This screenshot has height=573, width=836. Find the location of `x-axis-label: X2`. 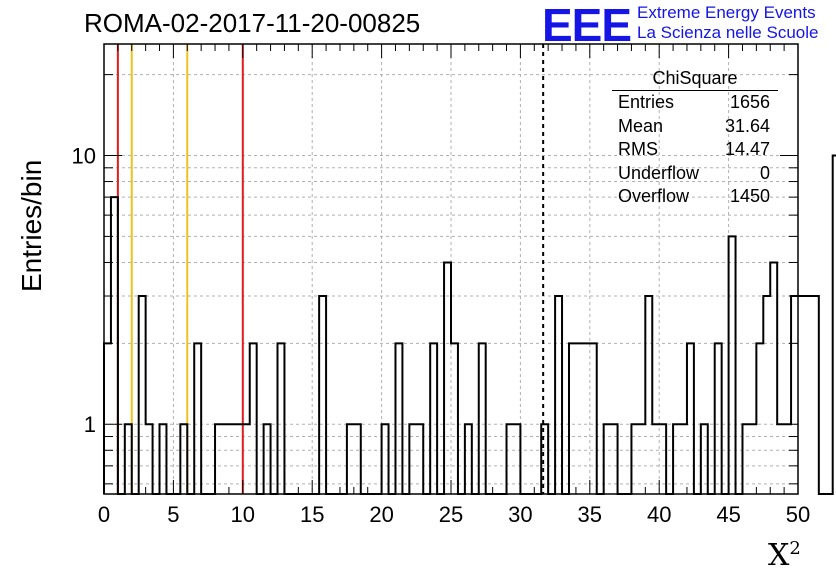

x-axis-label: X2 is located at coordinates (784, 555).